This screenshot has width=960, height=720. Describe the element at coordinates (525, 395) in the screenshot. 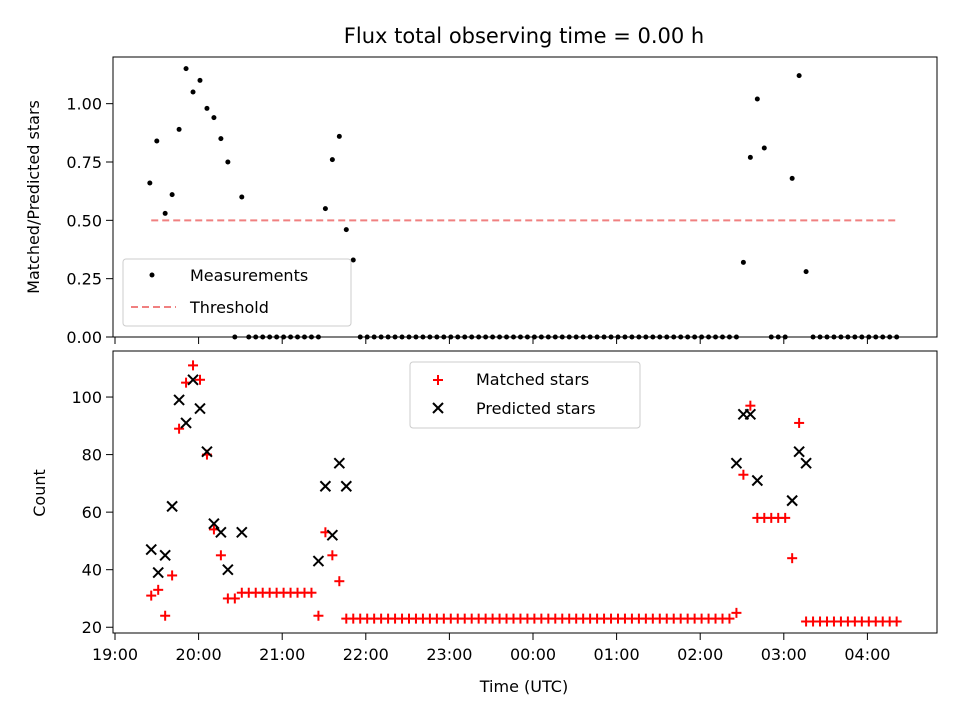

I see `bottom-legend: Matched stars Predicted stars` at that location.